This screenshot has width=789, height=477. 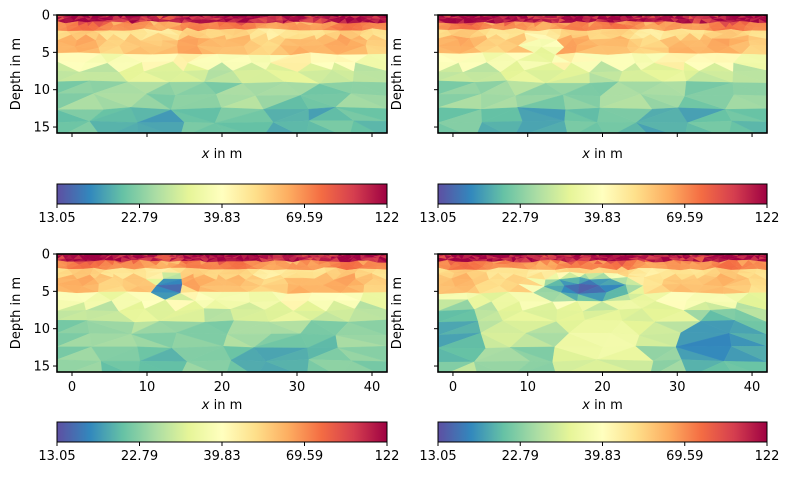 I want to click on x-tick-label: 10, so click(x=147, y=387).